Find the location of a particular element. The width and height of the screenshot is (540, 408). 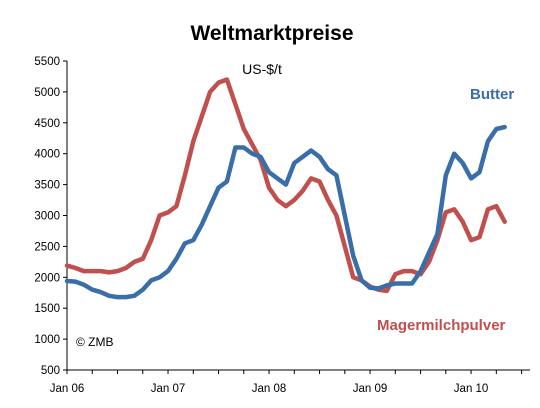

y-tick-label: 5000 is located at coordinates (47, 93).